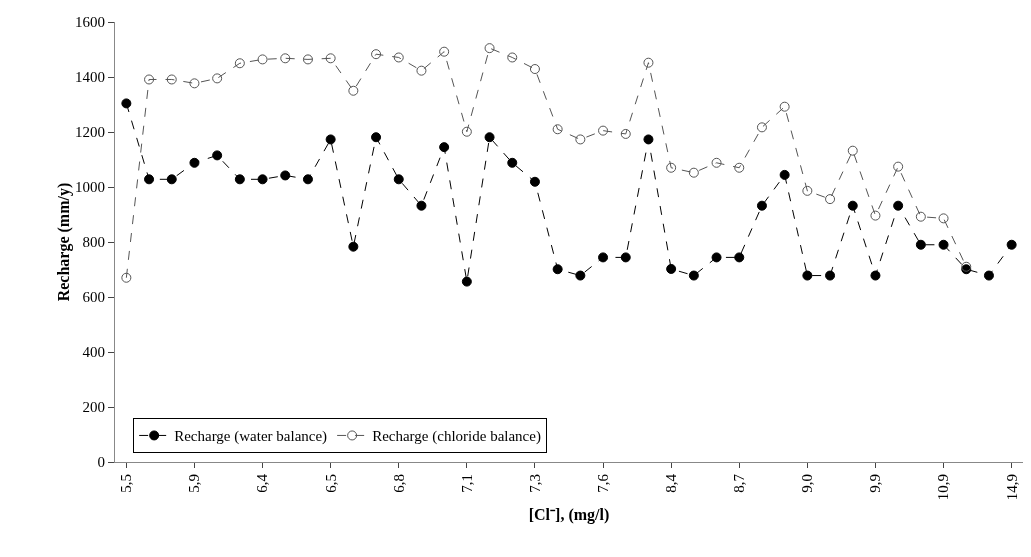 Image resolution: width=1031 pixels, height=557 pixels. What do you see at coordinates (93, 352) in the screenshot?
I see `y-tick-label: 400` at bounding box center [93, 352].